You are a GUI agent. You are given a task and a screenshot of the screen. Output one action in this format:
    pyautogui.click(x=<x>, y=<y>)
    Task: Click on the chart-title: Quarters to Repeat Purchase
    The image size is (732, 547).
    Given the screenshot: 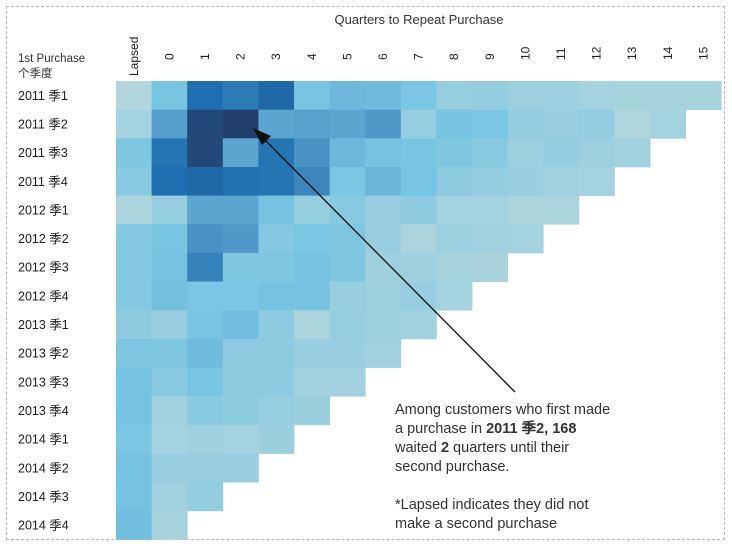 What is the action you would take?
    pyautogui.click(x=418, y=19)
    